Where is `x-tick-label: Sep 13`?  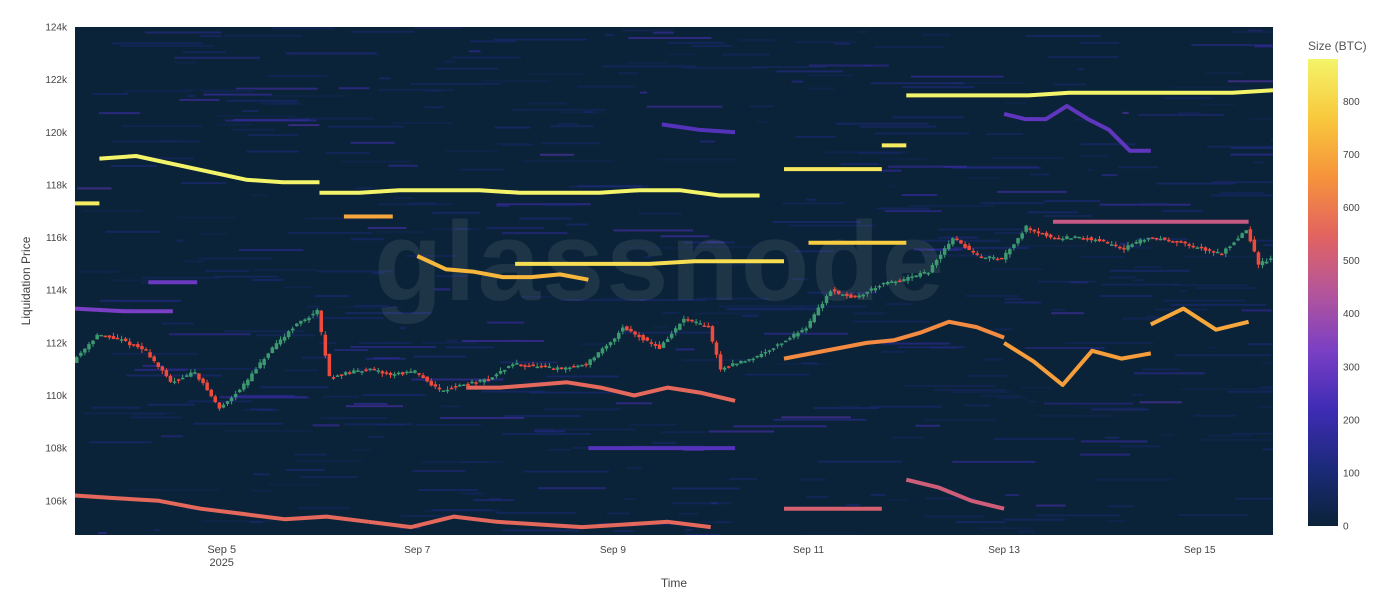 x-tick-label: Sep 13 is located at coordinates (1004, 550).